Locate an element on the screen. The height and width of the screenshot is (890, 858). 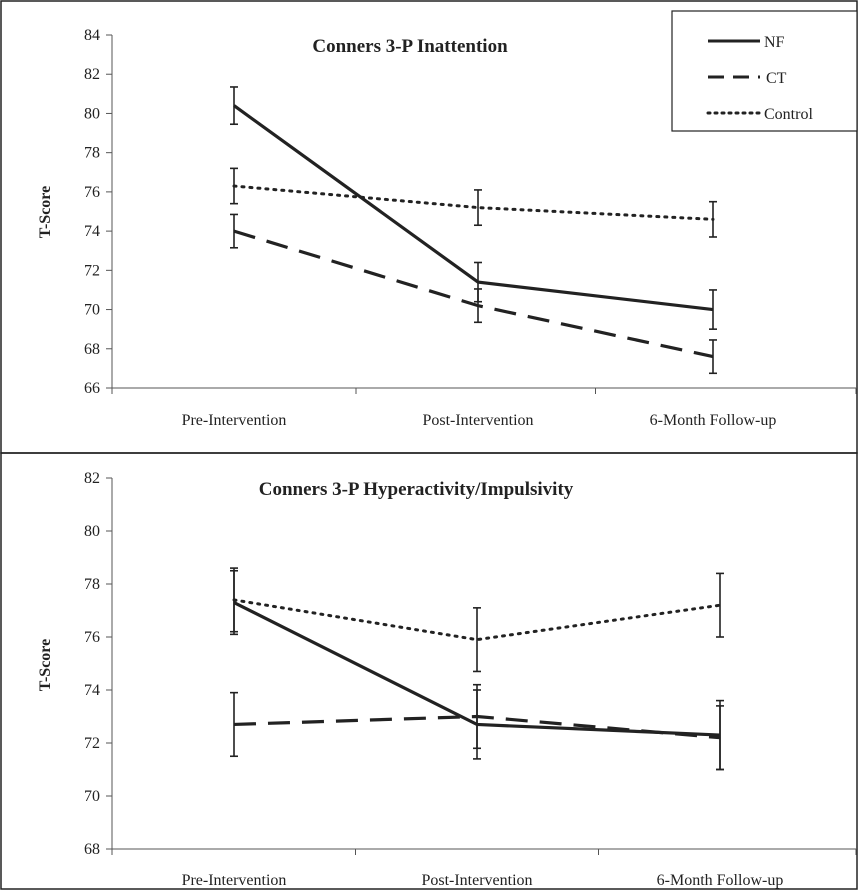
legend: NF CT Control is located at coordinates (764, 71).